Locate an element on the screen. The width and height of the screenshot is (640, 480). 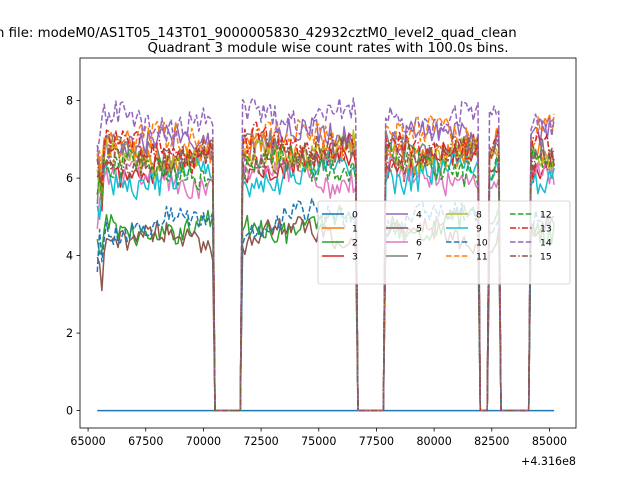
x-offset-label: +4.316e8 is located at coordinates (548, 461).